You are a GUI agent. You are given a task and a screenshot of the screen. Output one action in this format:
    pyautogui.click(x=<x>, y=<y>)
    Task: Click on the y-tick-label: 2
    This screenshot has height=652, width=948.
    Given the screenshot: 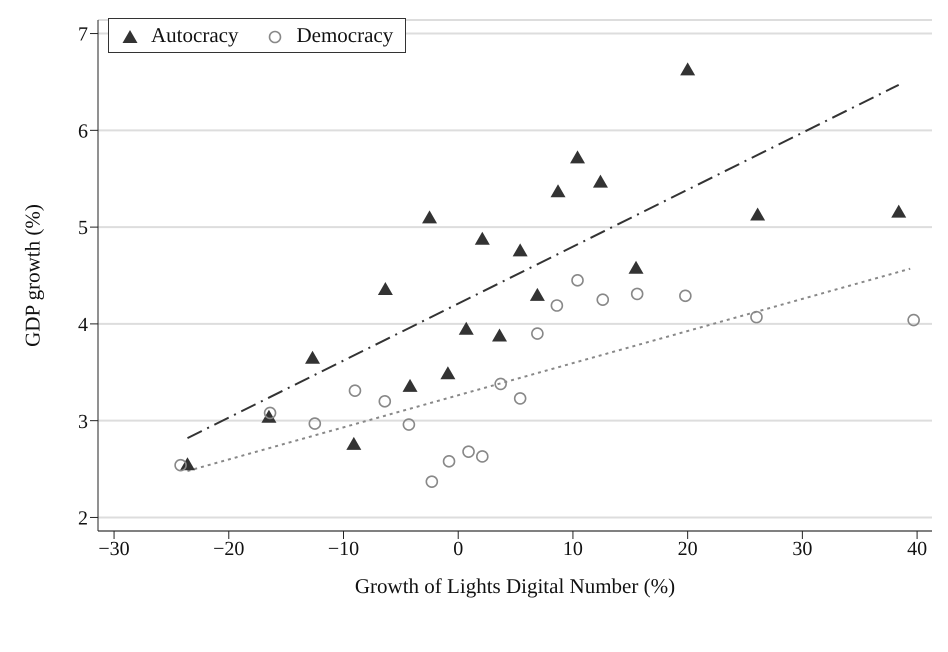 What is the action you would take?
    pyautogui.click(x=83, y=519)
    